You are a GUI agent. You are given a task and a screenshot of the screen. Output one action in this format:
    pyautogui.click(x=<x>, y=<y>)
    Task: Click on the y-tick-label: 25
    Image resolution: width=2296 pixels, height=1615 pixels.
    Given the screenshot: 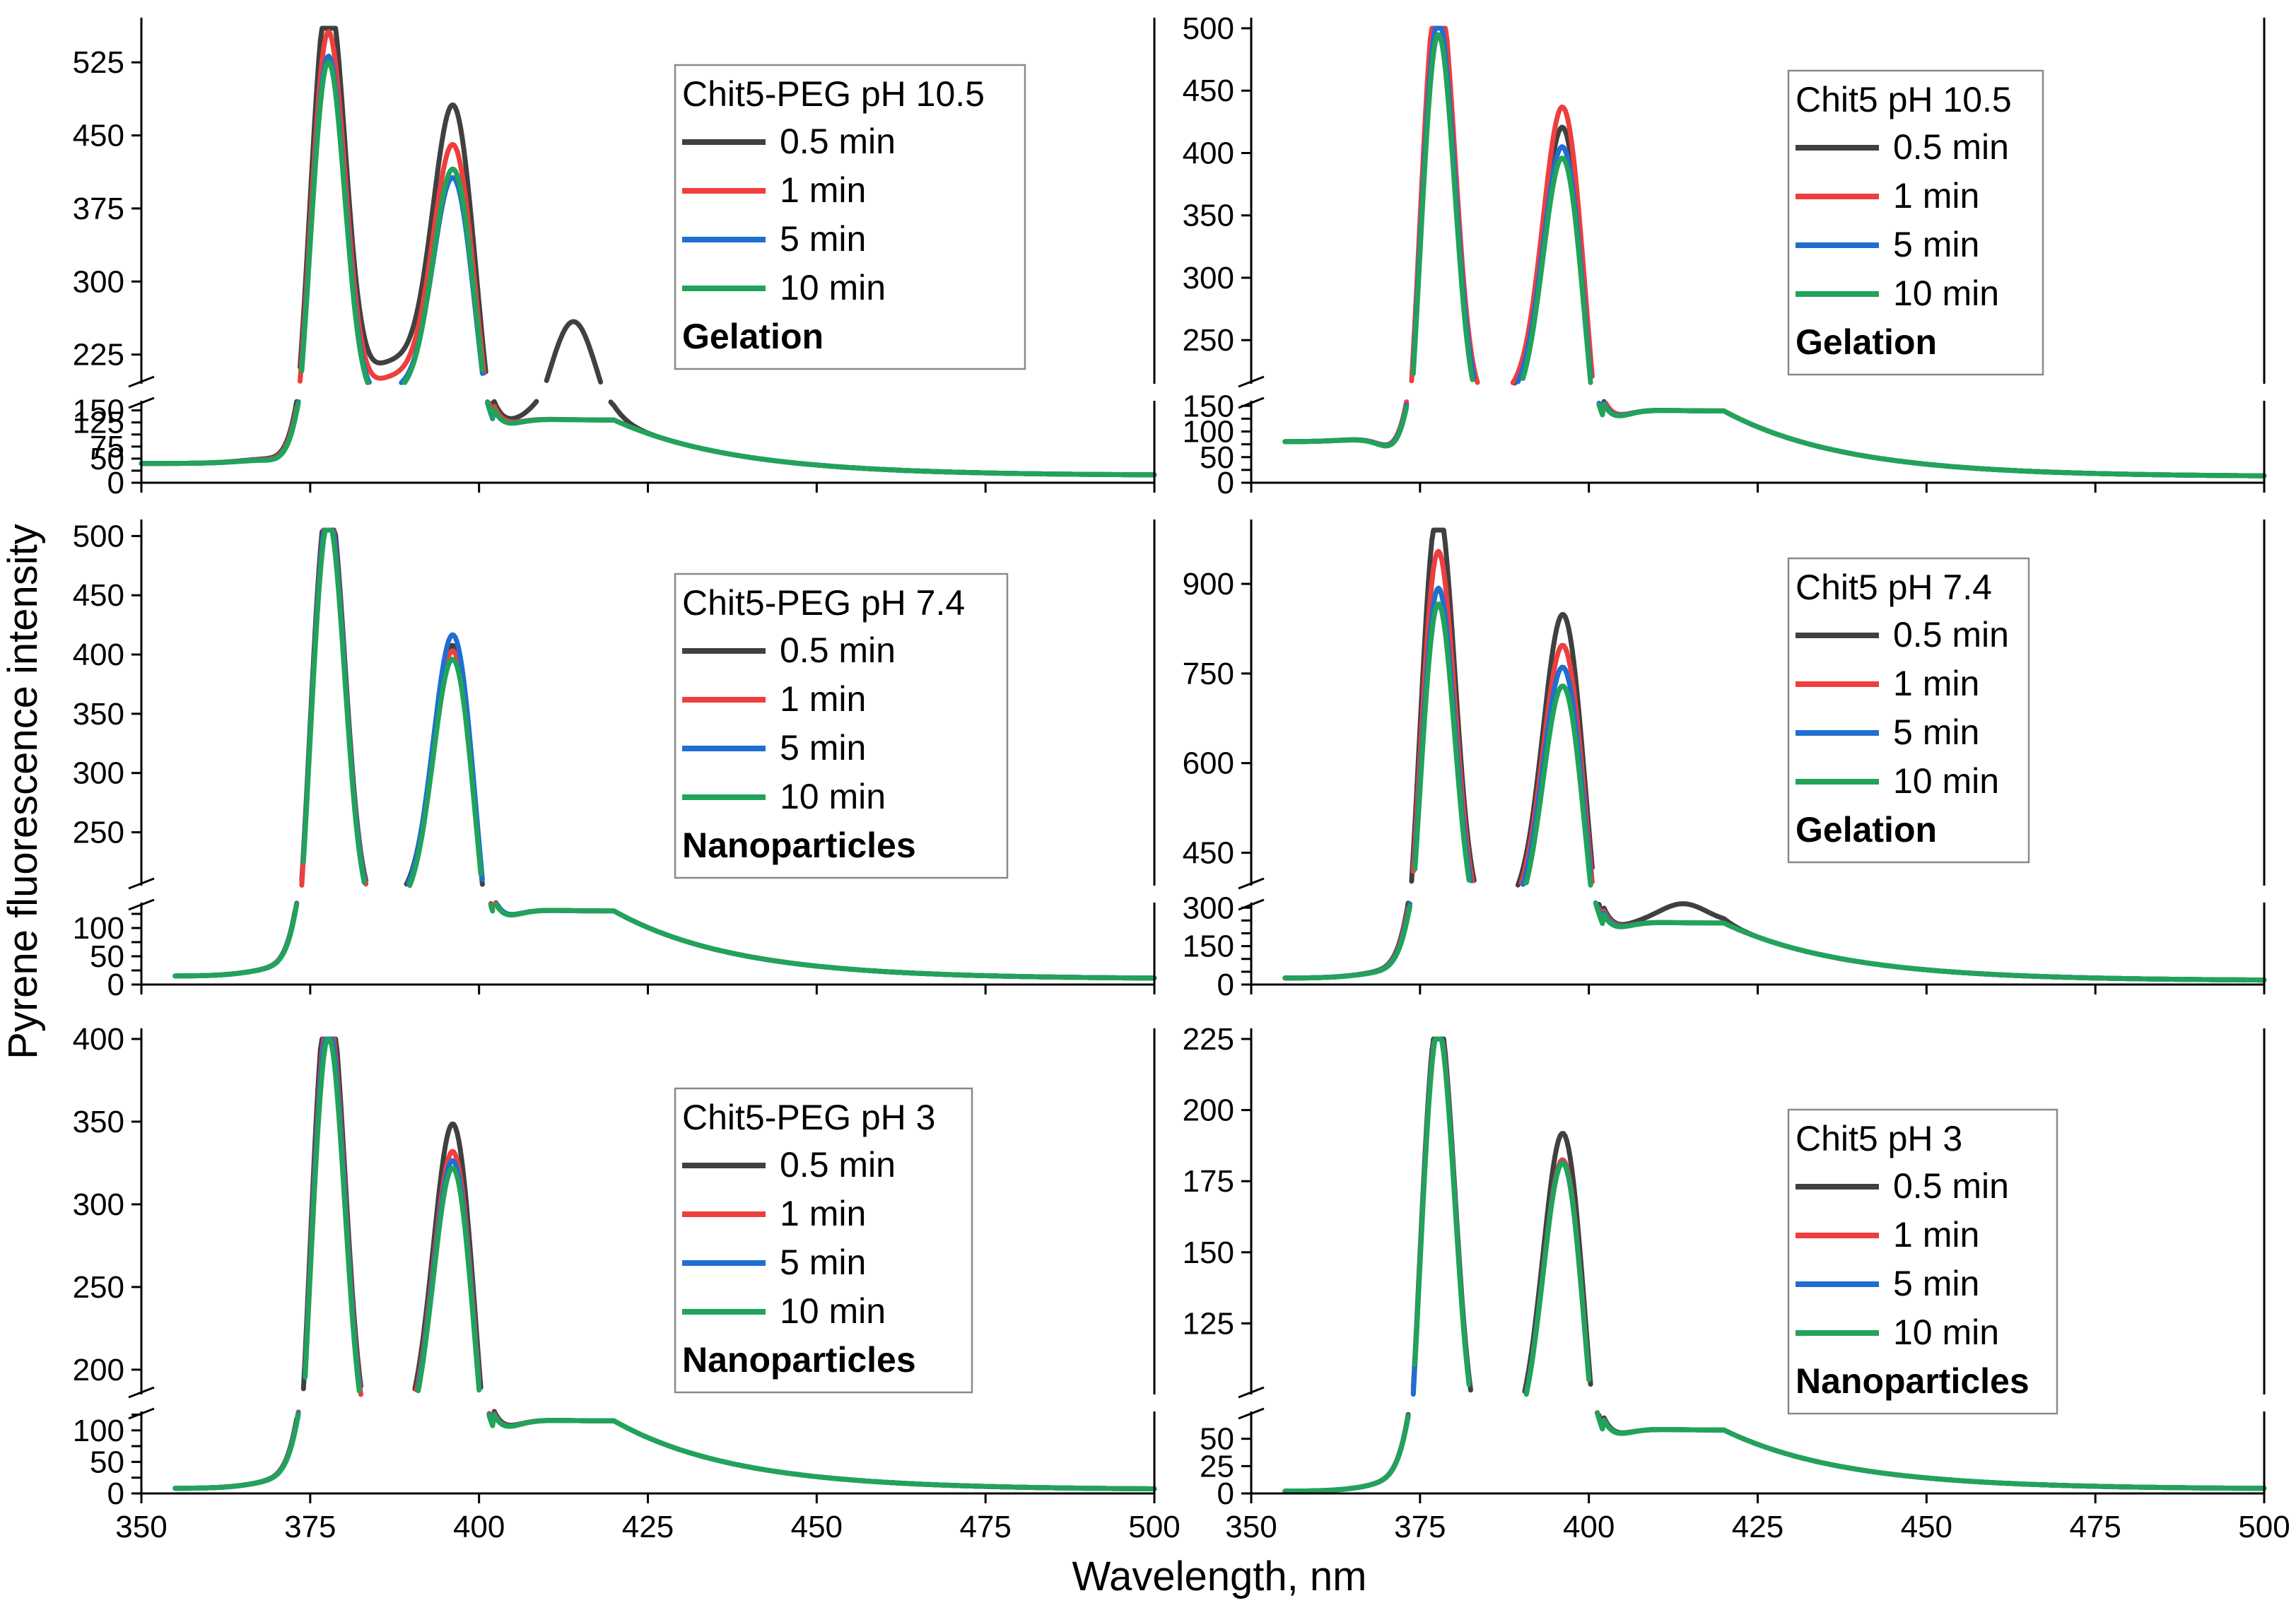 What is the action you would take?
    pyautogui.click(x=1217, y=1466)
    